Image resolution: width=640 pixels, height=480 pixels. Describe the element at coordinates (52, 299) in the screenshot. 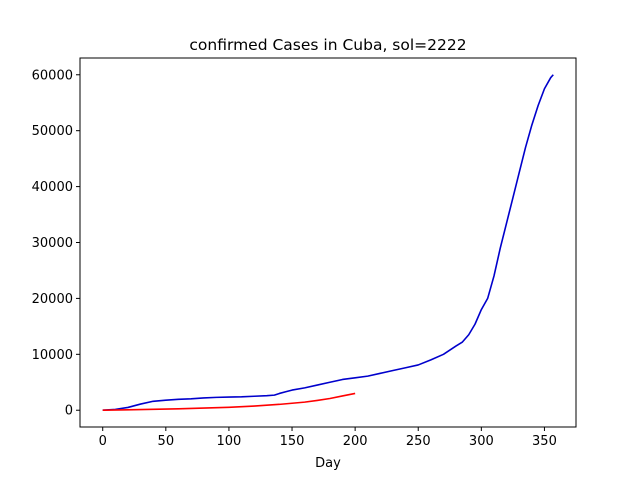

I see `y-tick-label-2: 20000` at that location.